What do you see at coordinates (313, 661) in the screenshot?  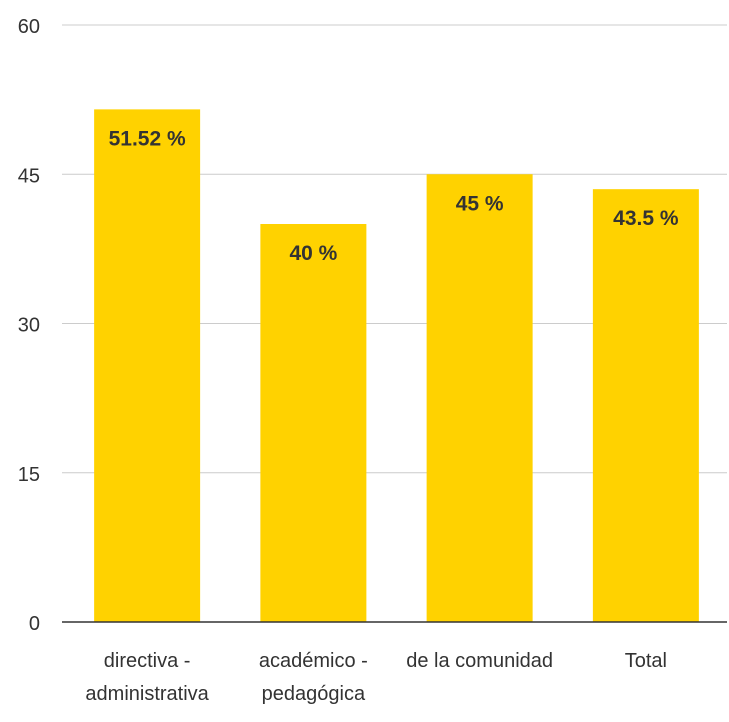 I see `x-category-label-2-line-1: académico -` at bounding box center [313, 661].